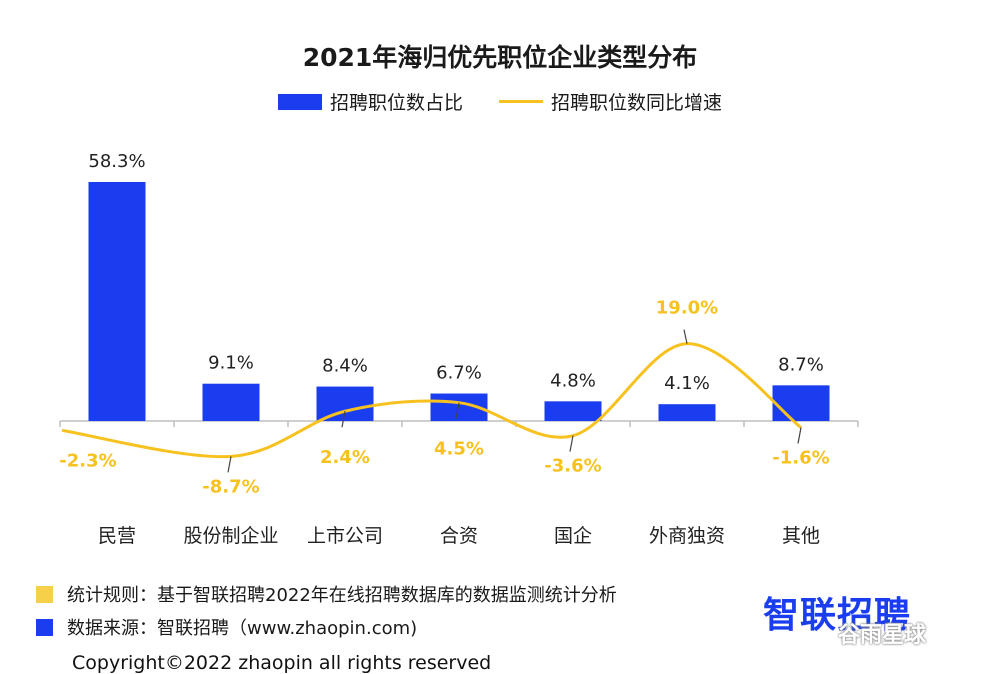 The height and width of the screenshot is (674, 1000). What do you see at coordinates (345, 457) in the screenshot?
I see `growth-value-label-2: 2.4%` at bounding box center [345, 457].